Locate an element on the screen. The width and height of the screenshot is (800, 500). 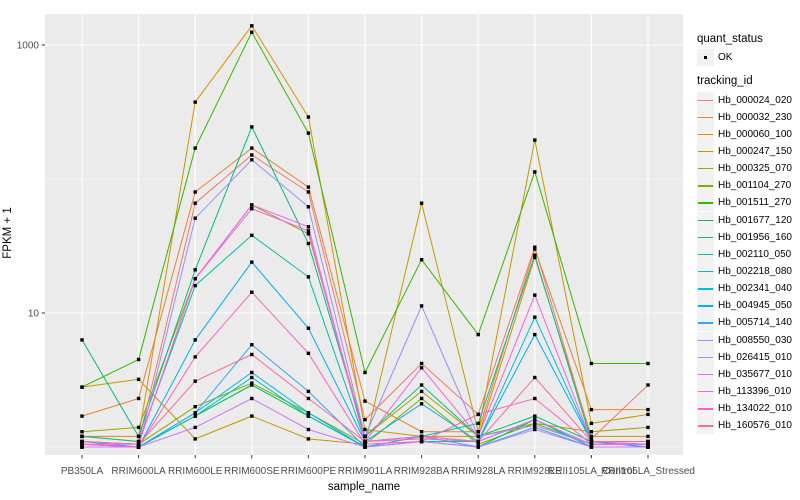
legend-item-label: OK is located at coordinates (725, 57).